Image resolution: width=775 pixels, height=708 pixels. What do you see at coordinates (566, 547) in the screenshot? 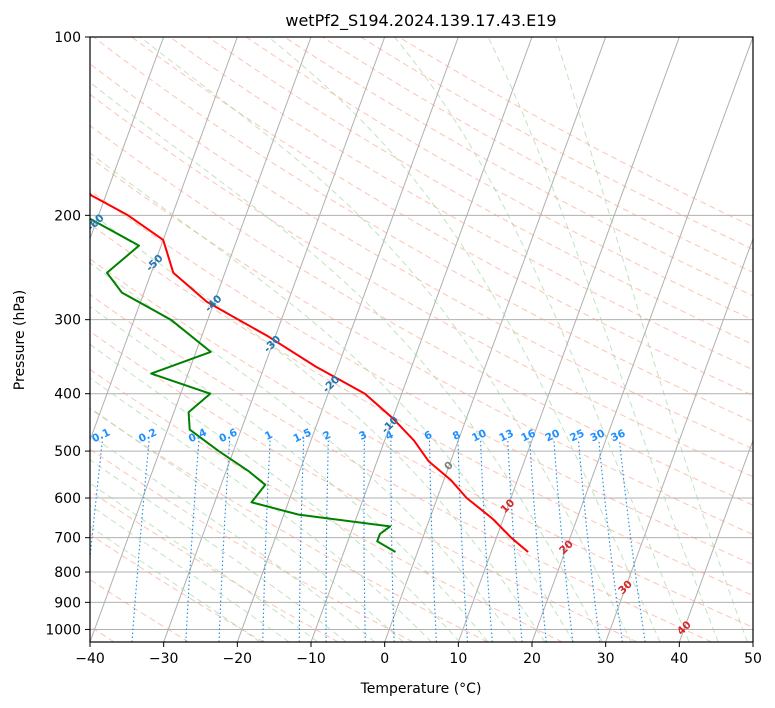
I see `isotherm-label: 20` at bounding box center [566, 547].